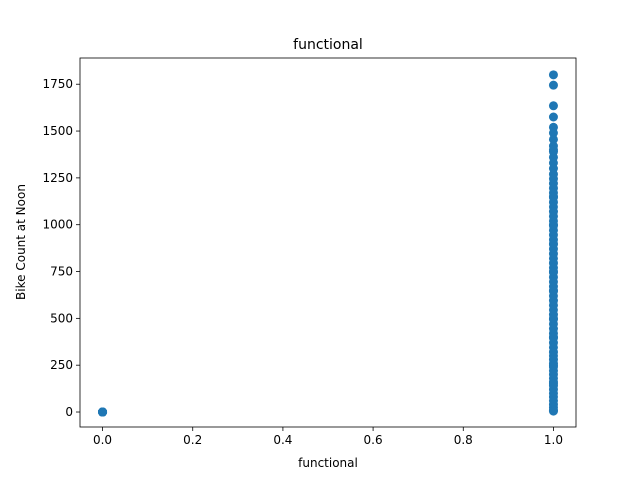  What do you see at coordinates (192, 440) in the screenshot?
I see `x-tick-label: 0.2` at bounding box center [192, 440].